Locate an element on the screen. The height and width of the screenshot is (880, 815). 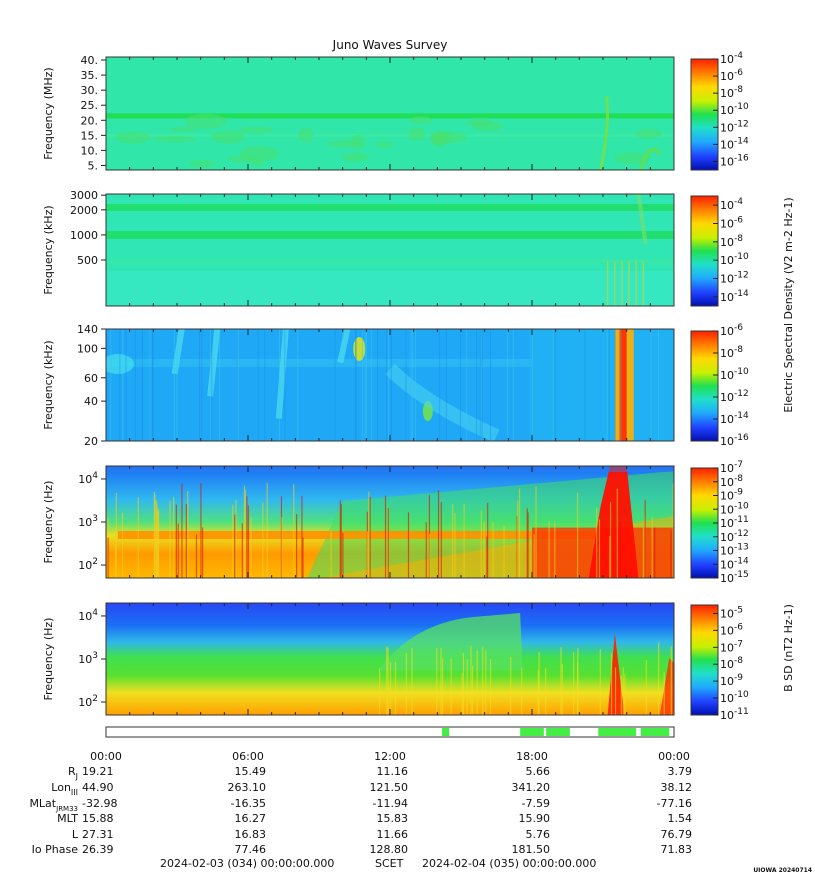
ephemeris-value: 71.83 is located at coordinates (677, 849).